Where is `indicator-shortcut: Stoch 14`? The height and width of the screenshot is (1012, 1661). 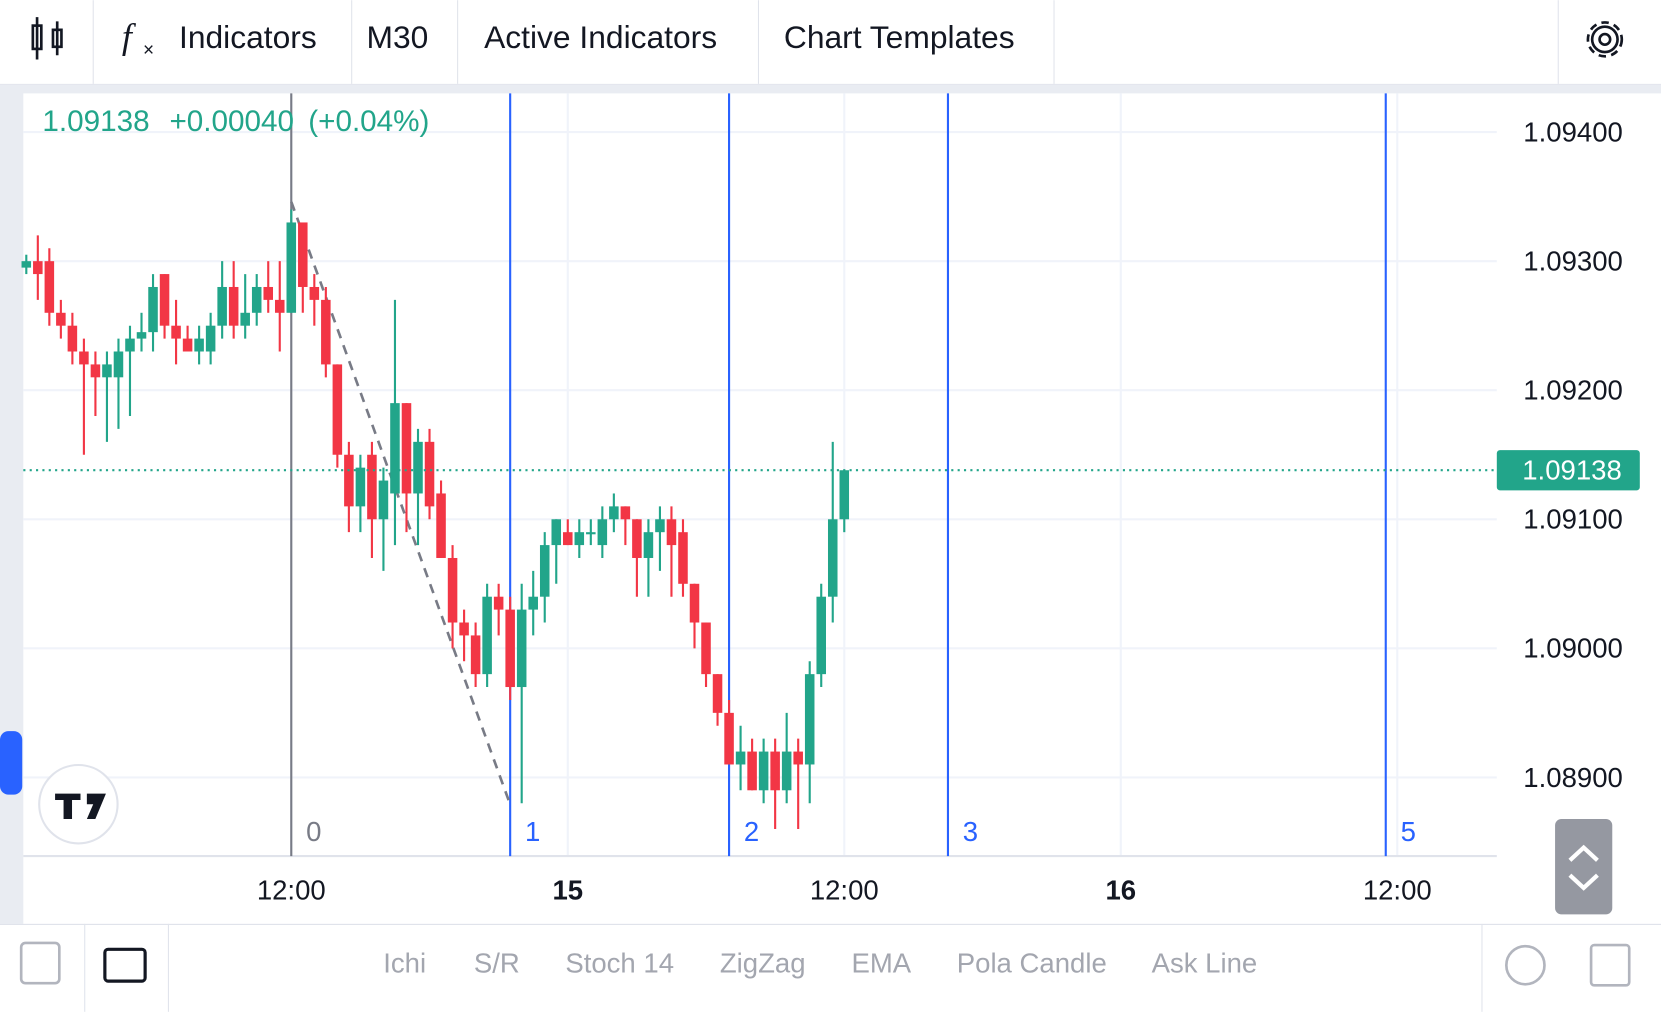 indicator-shortcut: Stoch 14 is located at coordinates (619, 962).